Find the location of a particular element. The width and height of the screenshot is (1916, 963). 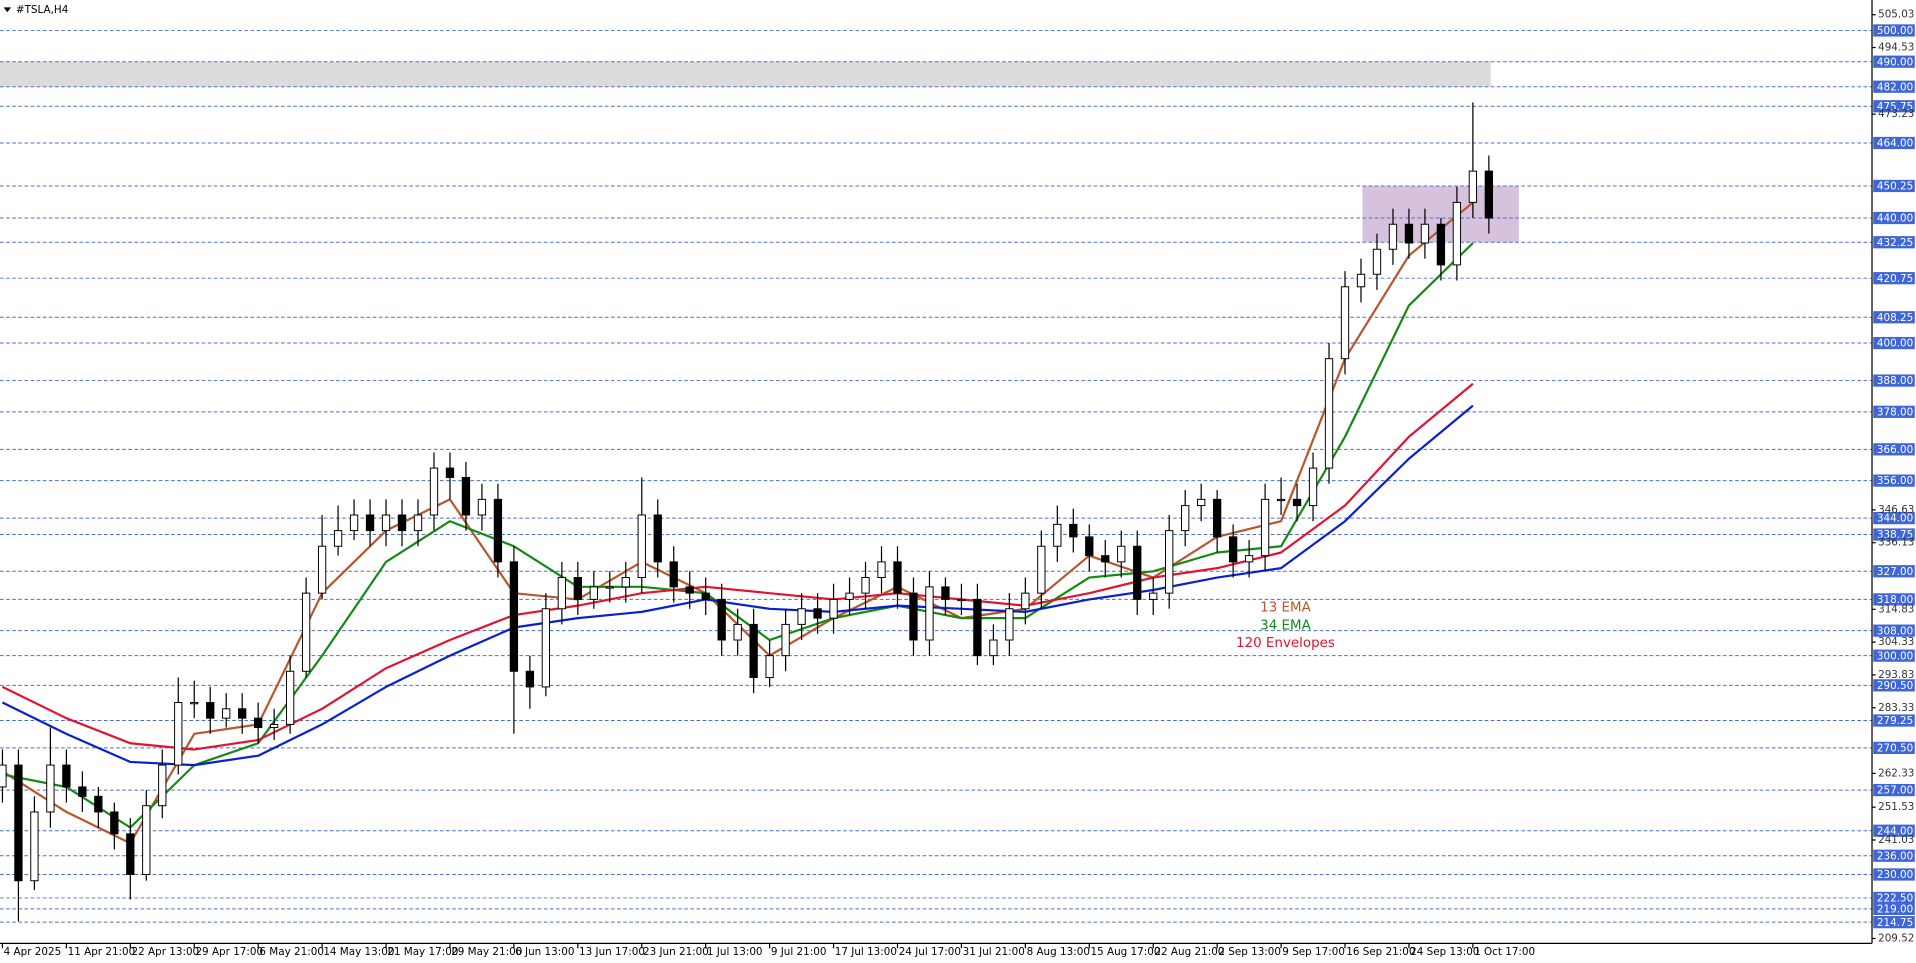

x-tick-label: 16 Sep 21:00 is located at coordinates (1380, 952).